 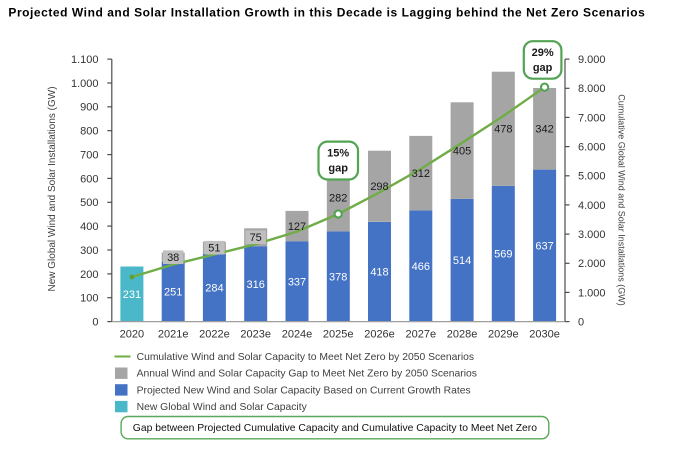 What do you see at coordinates (132, 295) in the screenshot?
I see `svg-text: 231` at bounding box center [132, 295].